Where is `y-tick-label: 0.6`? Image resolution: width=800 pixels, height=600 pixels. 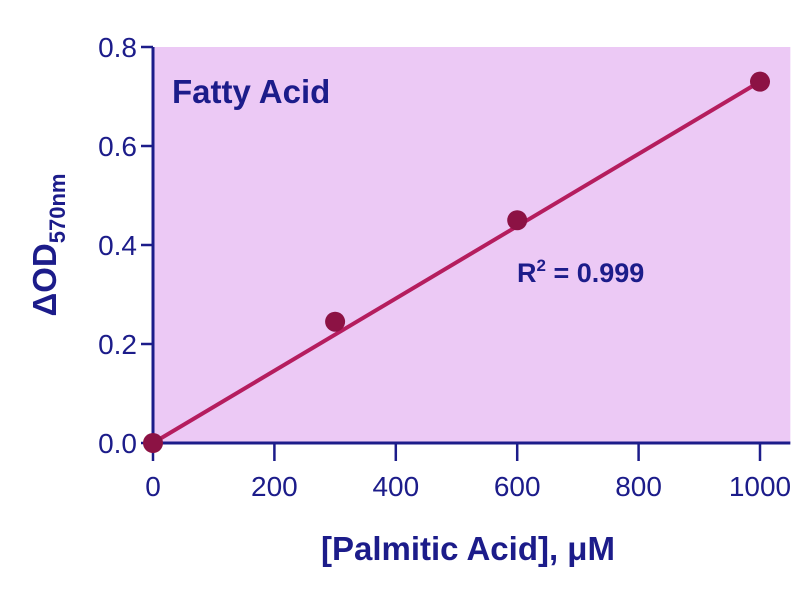
y-tick-label: 0.6 is located at coordinates (117, 146).